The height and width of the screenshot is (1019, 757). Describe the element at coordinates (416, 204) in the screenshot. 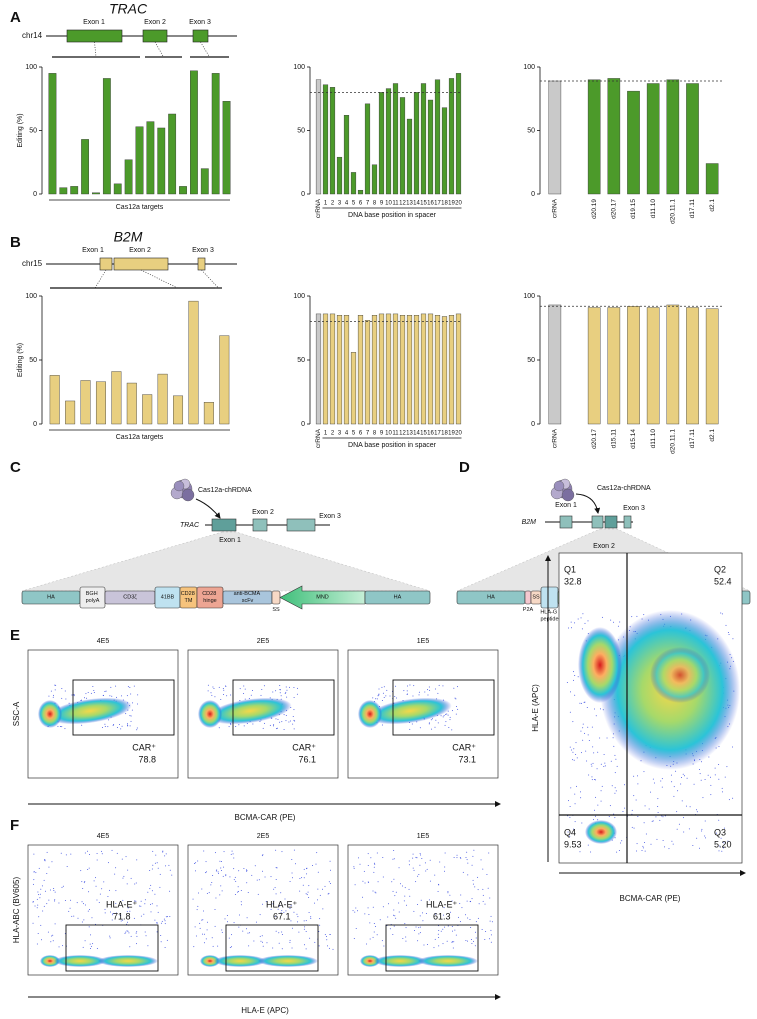

I see `x-tick-label: 14` at that location.